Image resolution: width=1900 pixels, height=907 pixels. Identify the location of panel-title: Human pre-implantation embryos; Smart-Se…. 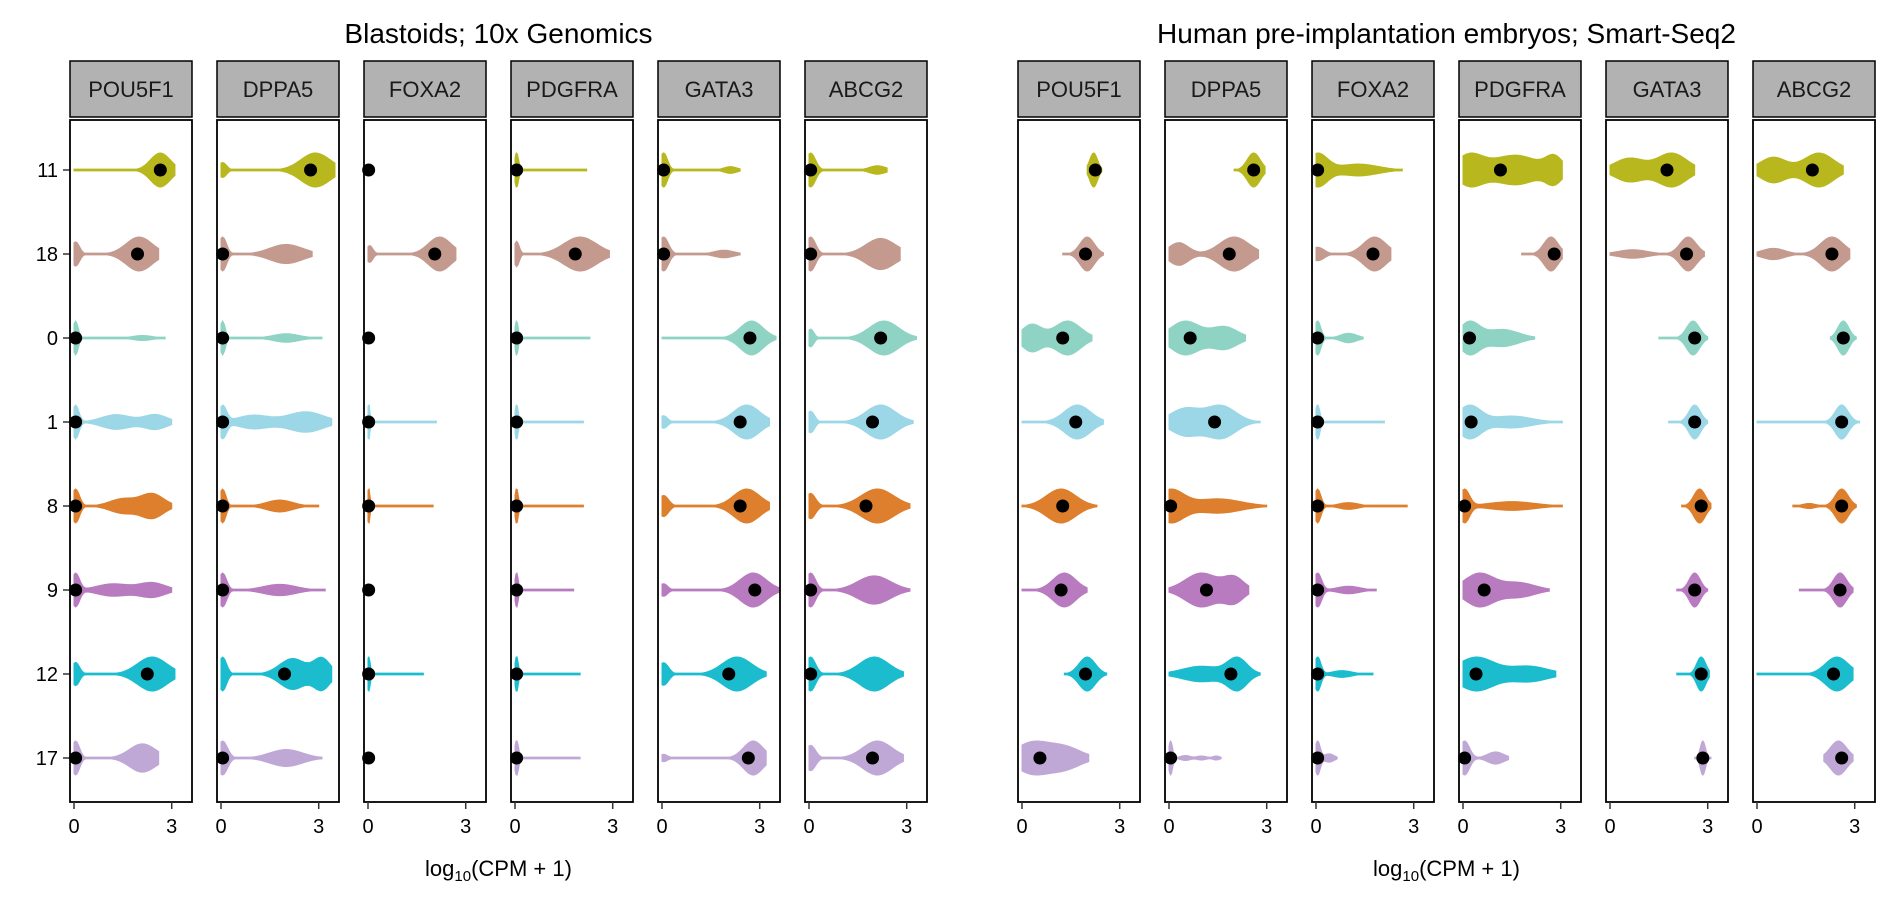
(1446, 33).